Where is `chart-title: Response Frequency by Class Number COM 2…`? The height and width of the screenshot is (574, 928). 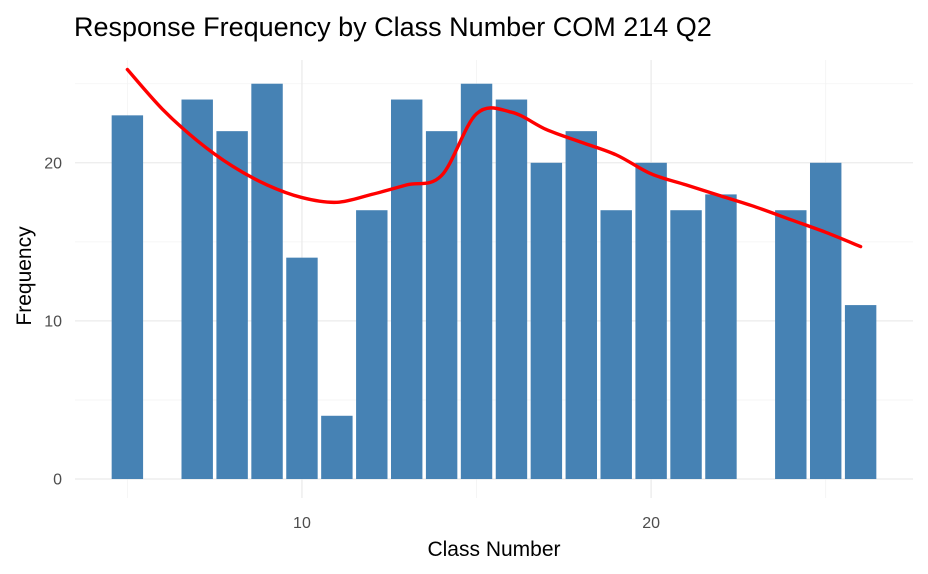
chart-title: Response Frequency by Class Number COM 2… is located at coordinates (393, 27).